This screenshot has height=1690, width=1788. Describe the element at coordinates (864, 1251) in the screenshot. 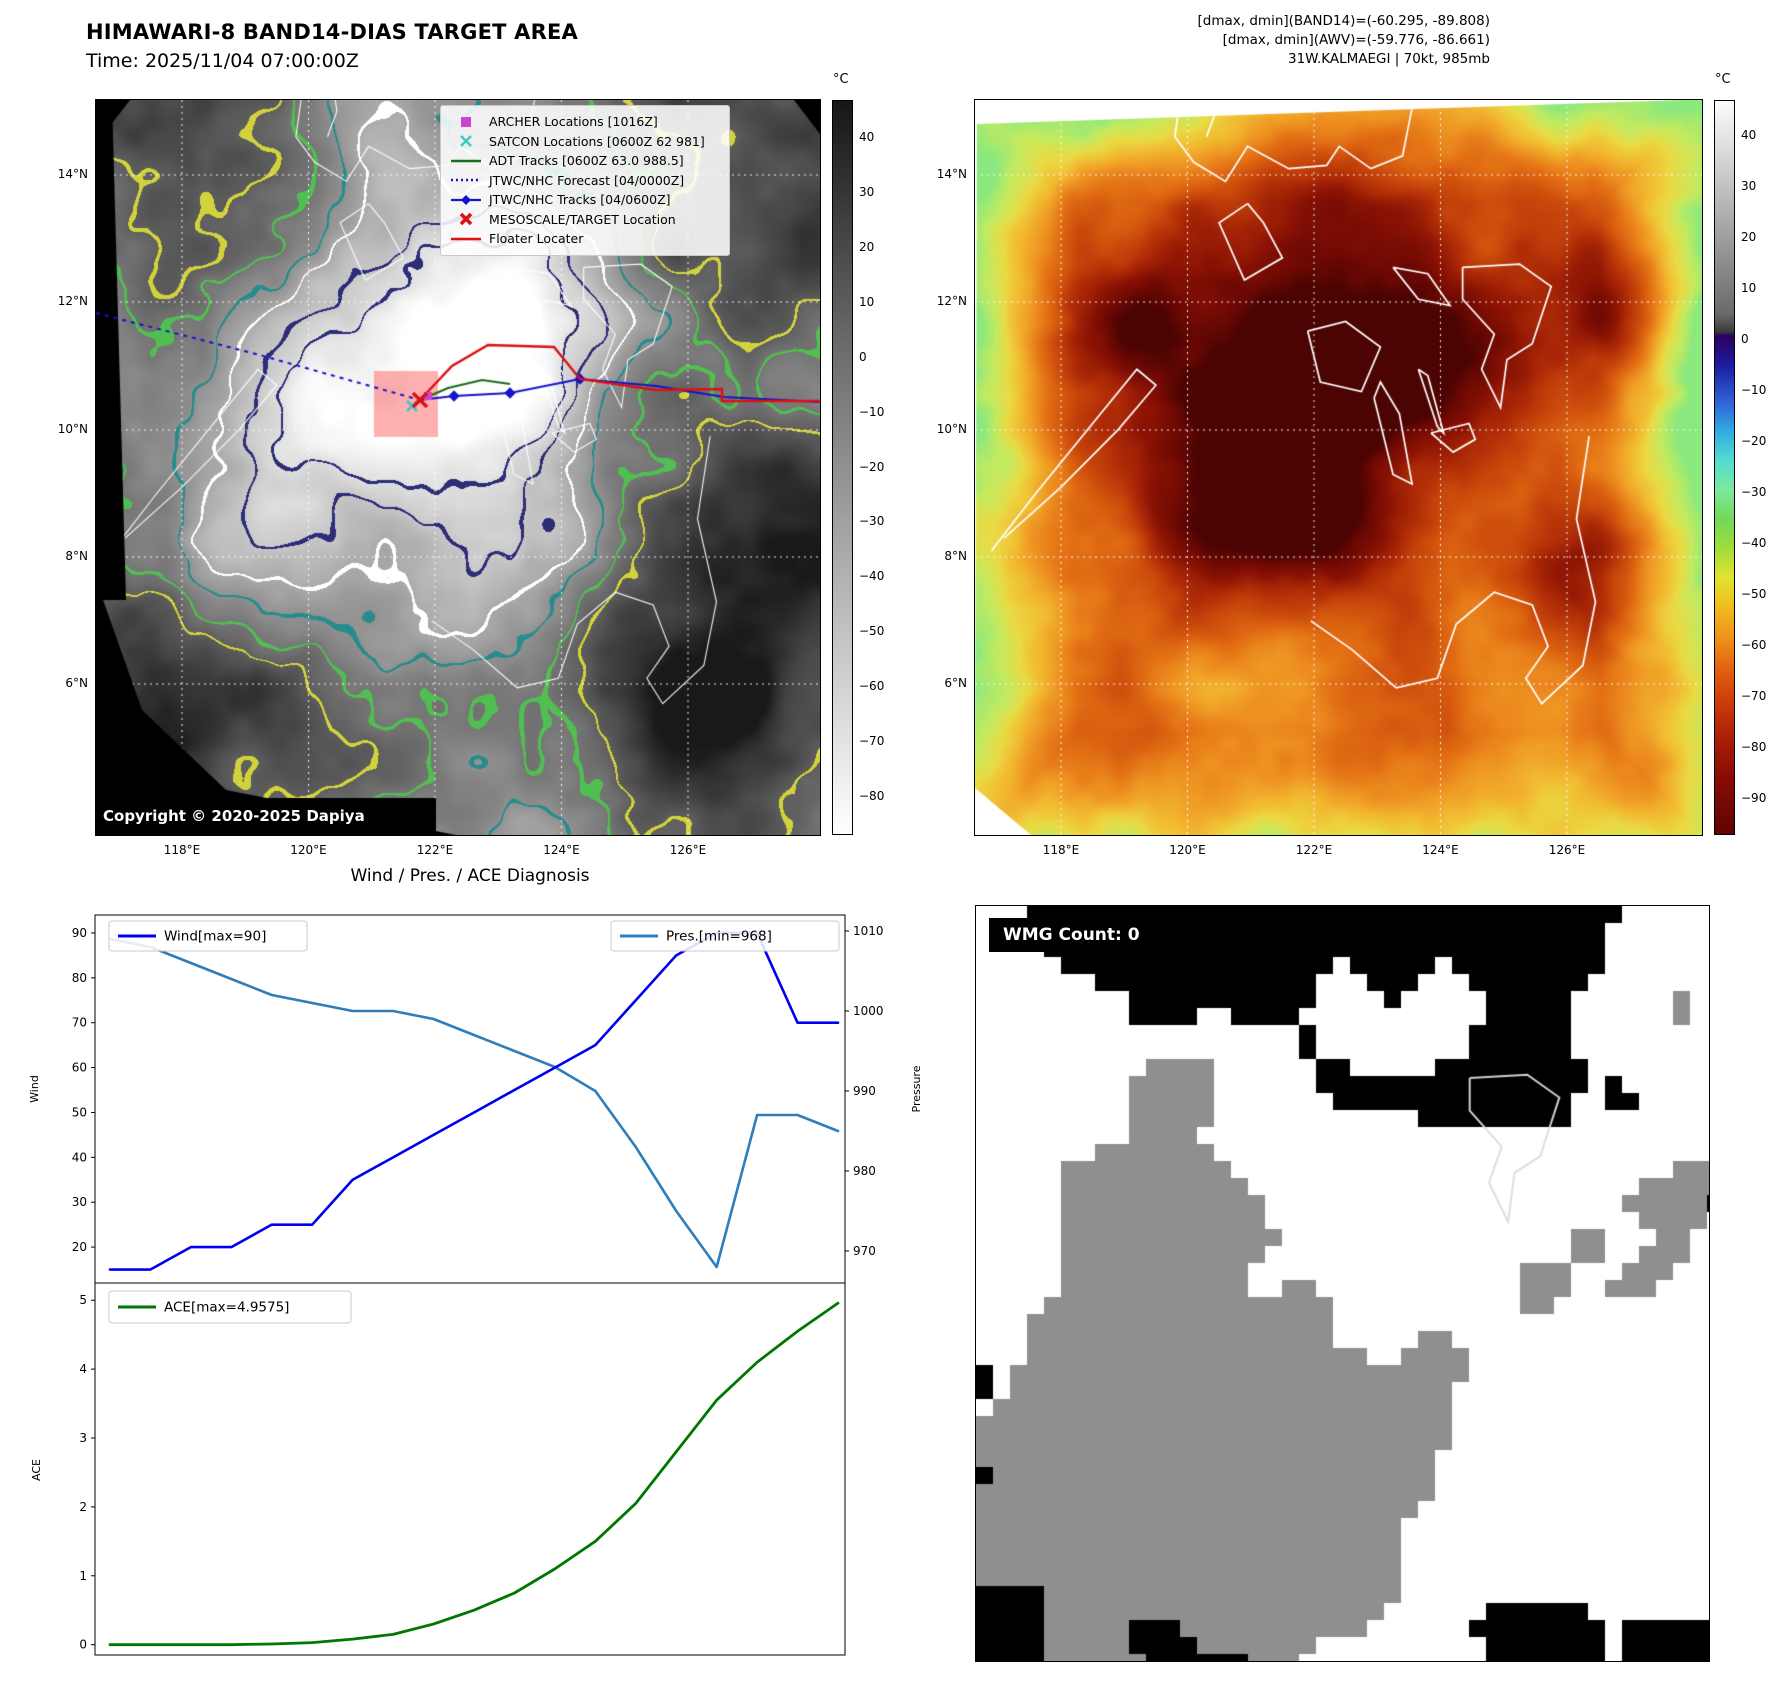

I see `pressure-tick-label: 970` at that location.